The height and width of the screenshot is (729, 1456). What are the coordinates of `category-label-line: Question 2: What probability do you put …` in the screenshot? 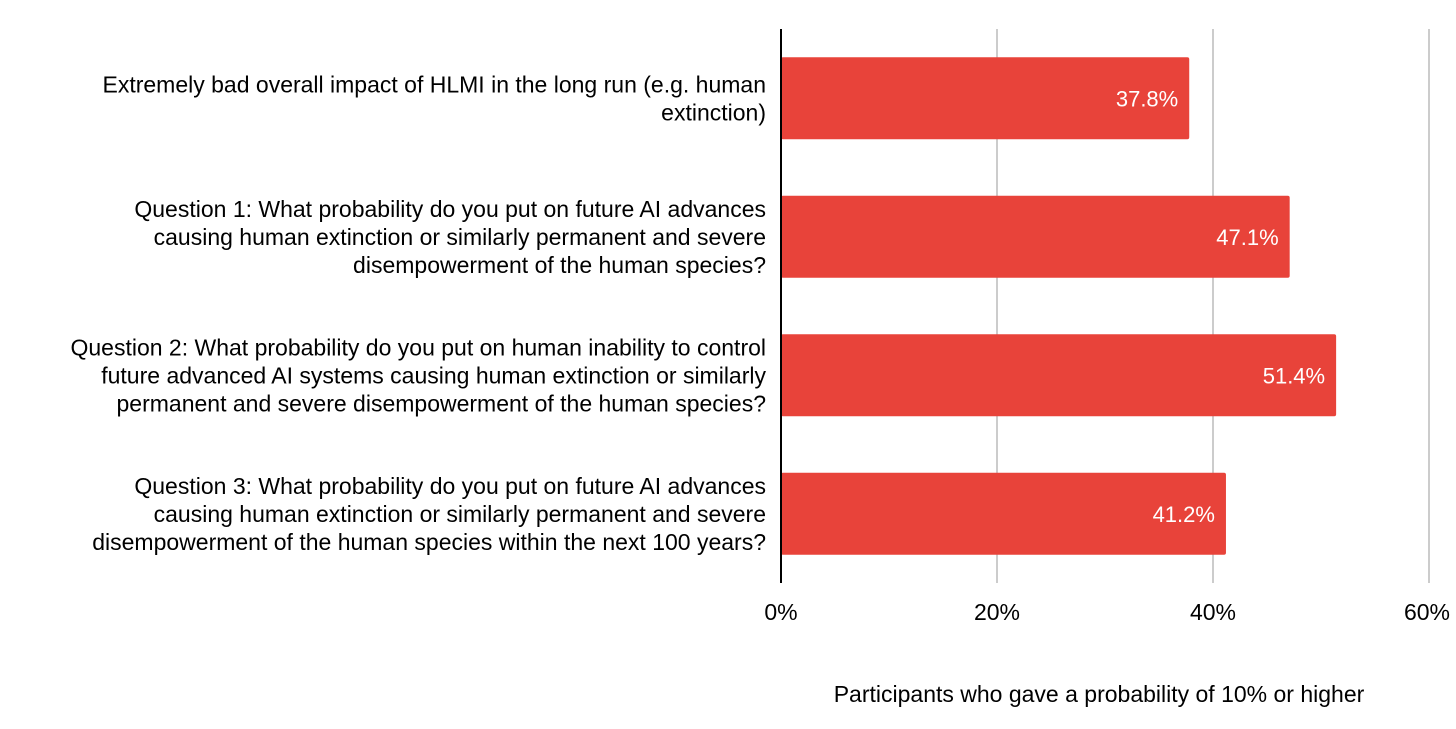 It's located at (418, 347).